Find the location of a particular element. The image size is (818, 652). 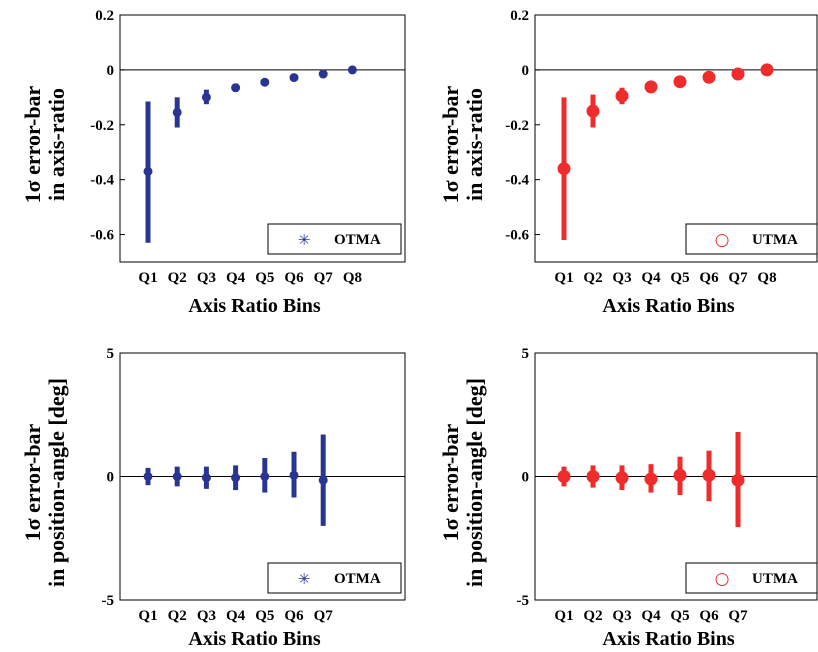

legend-circle-icon: ○ is located at coordinates (722, 240).